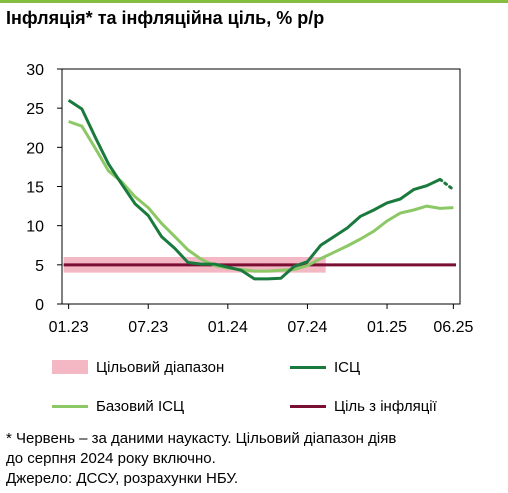  What do you see at coordinates (254, 1) in the screenshot?
I see `top-accent-line` at bounding box center [254, 1].